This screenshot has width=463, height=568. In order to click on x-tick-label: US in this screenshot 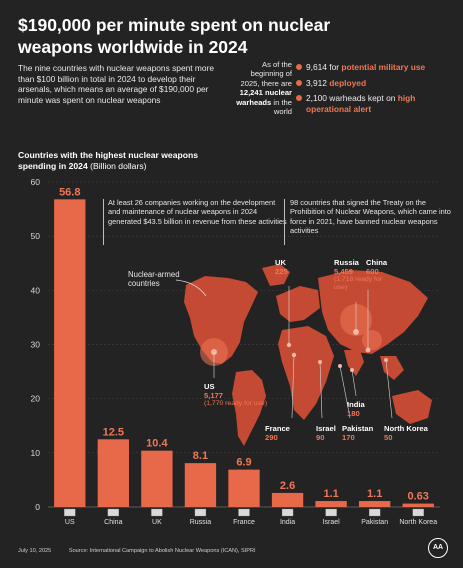, I will do `click(70, 522)`.